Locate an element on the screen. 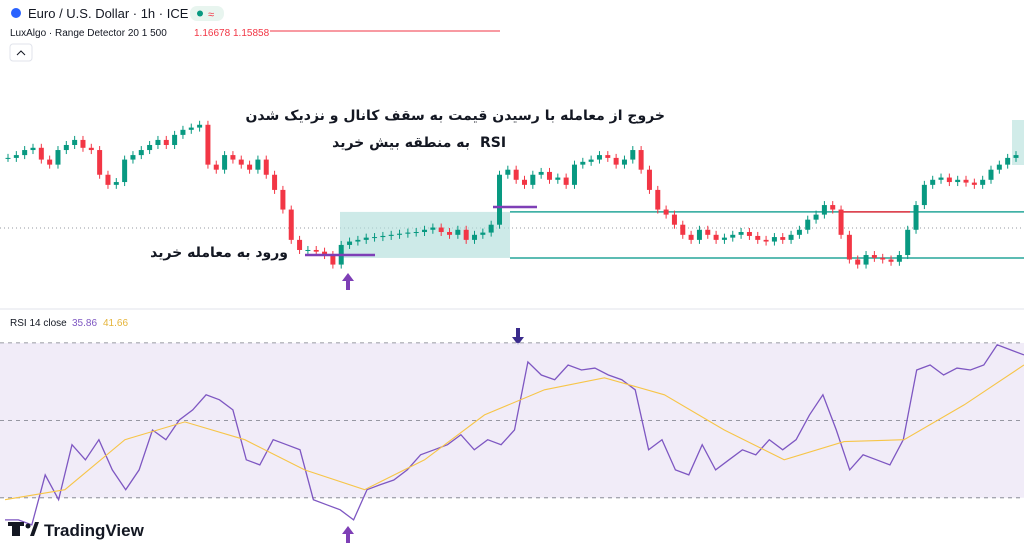  chevron is located at coordinates (21, 53).